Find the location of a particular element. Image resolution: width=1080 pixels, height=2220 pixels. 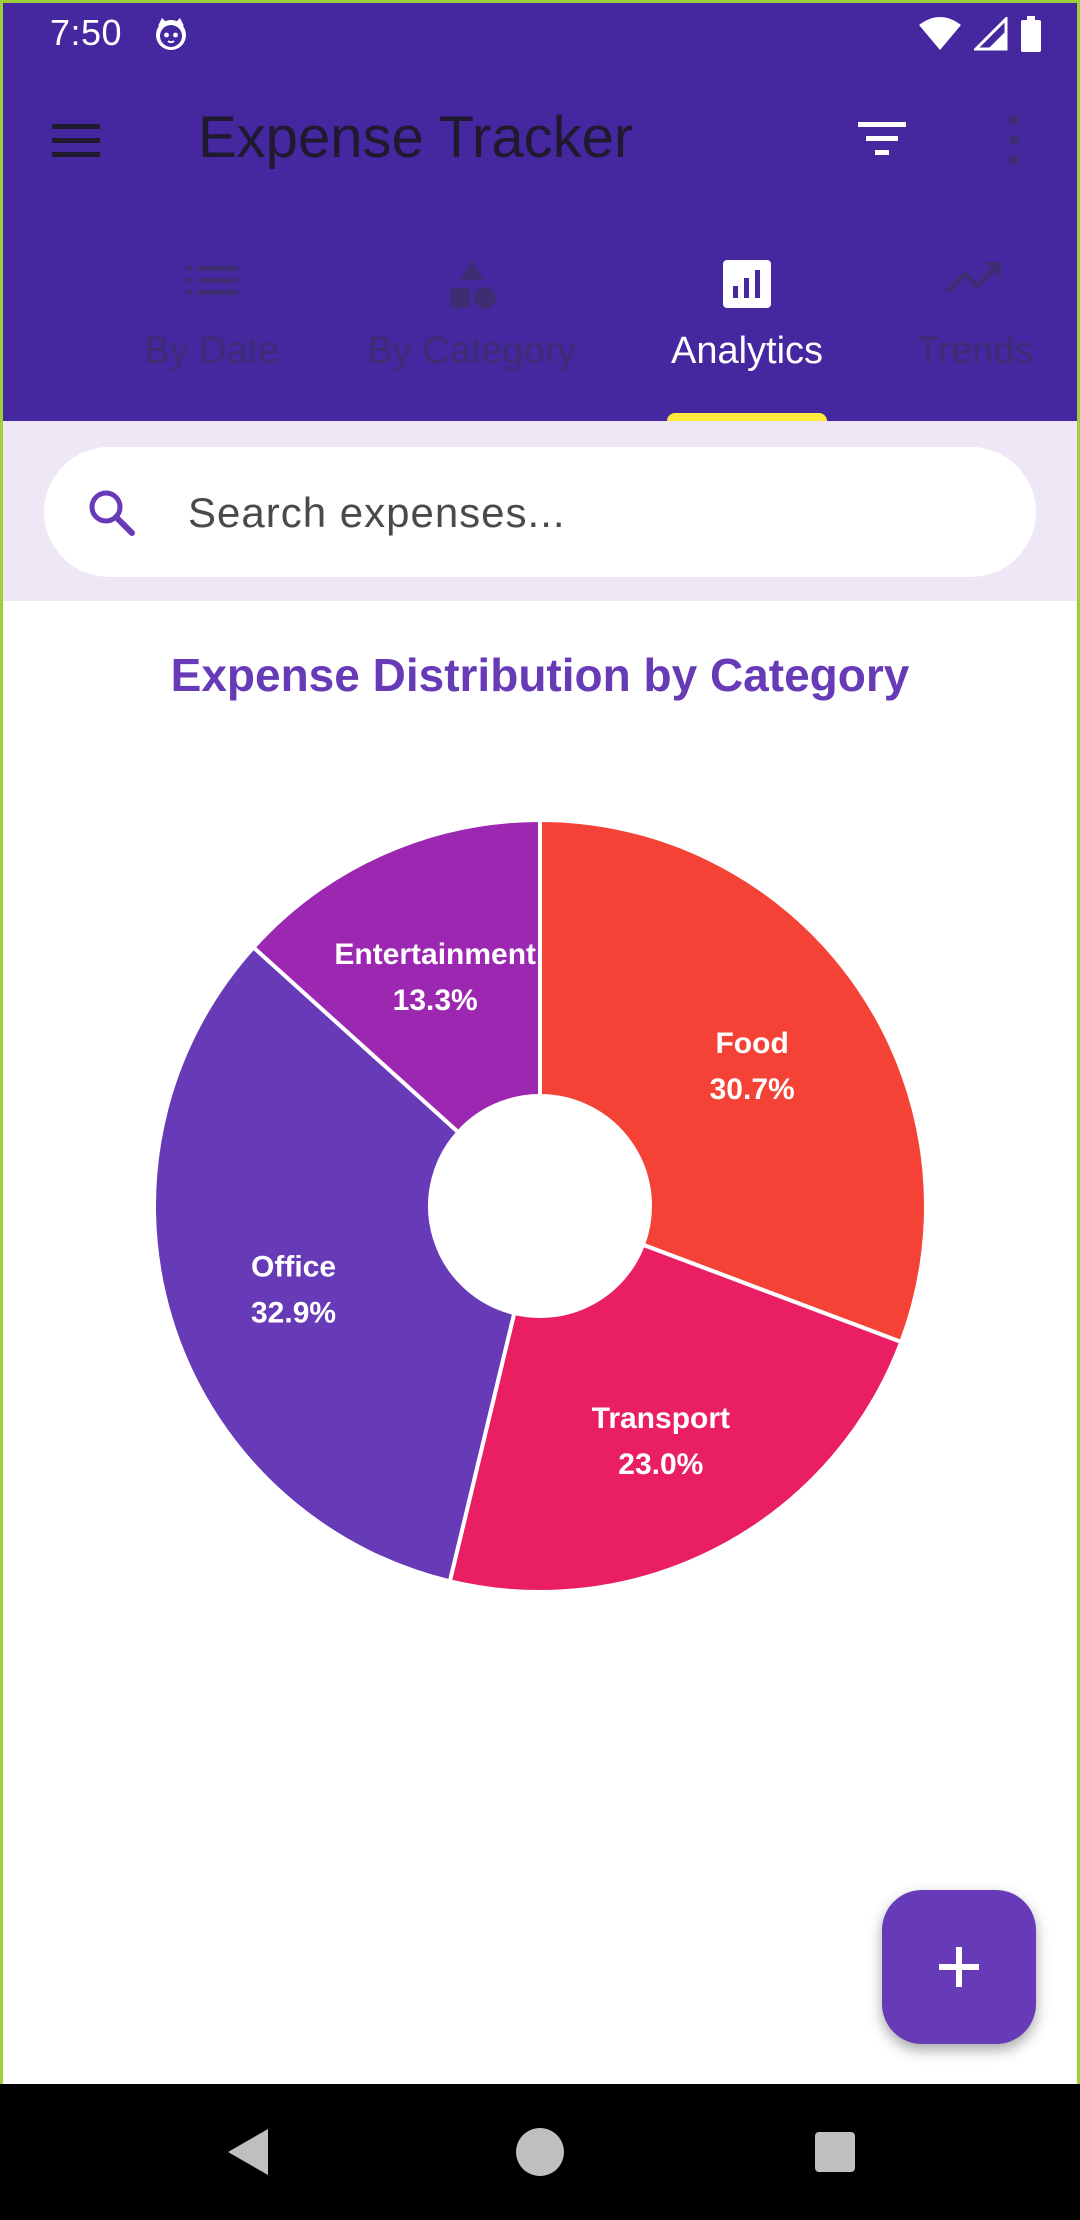

add-icon is located at coordinates (959, 1967).